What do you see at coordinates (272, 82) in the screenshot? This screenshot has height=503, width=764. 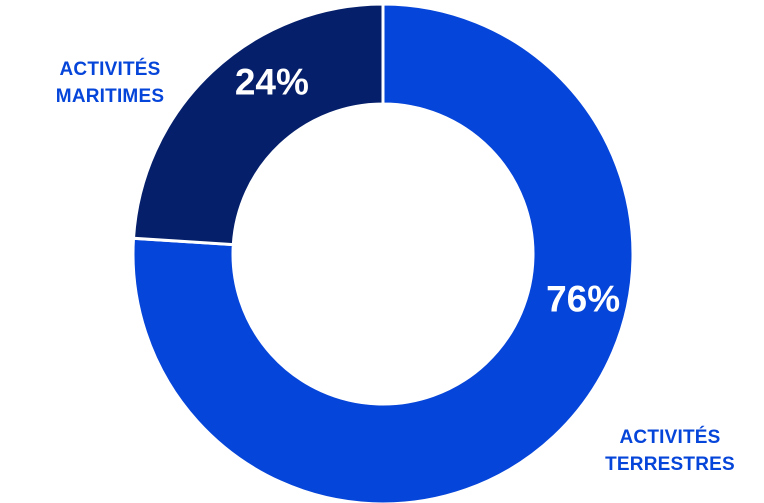 I see `pct-label-maritimes: 24%` at bounding box center [272, 82].